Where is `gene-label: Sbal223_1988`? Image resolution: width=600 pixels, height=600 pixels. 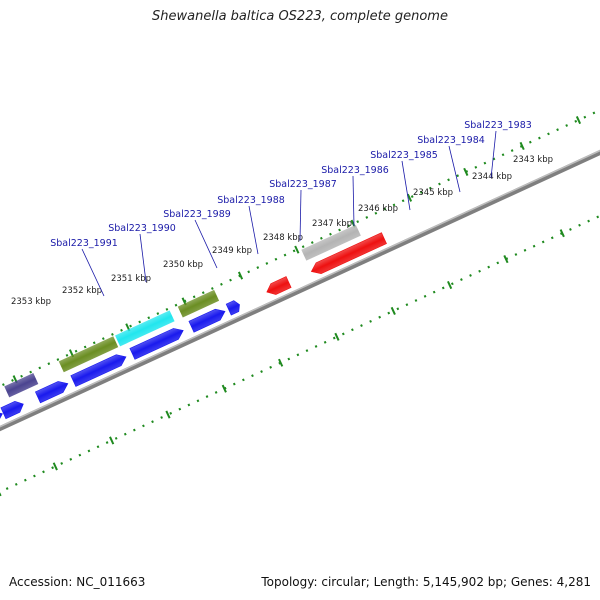
gene-label: Sbal223_1988 is located at coordinates (251, 200).